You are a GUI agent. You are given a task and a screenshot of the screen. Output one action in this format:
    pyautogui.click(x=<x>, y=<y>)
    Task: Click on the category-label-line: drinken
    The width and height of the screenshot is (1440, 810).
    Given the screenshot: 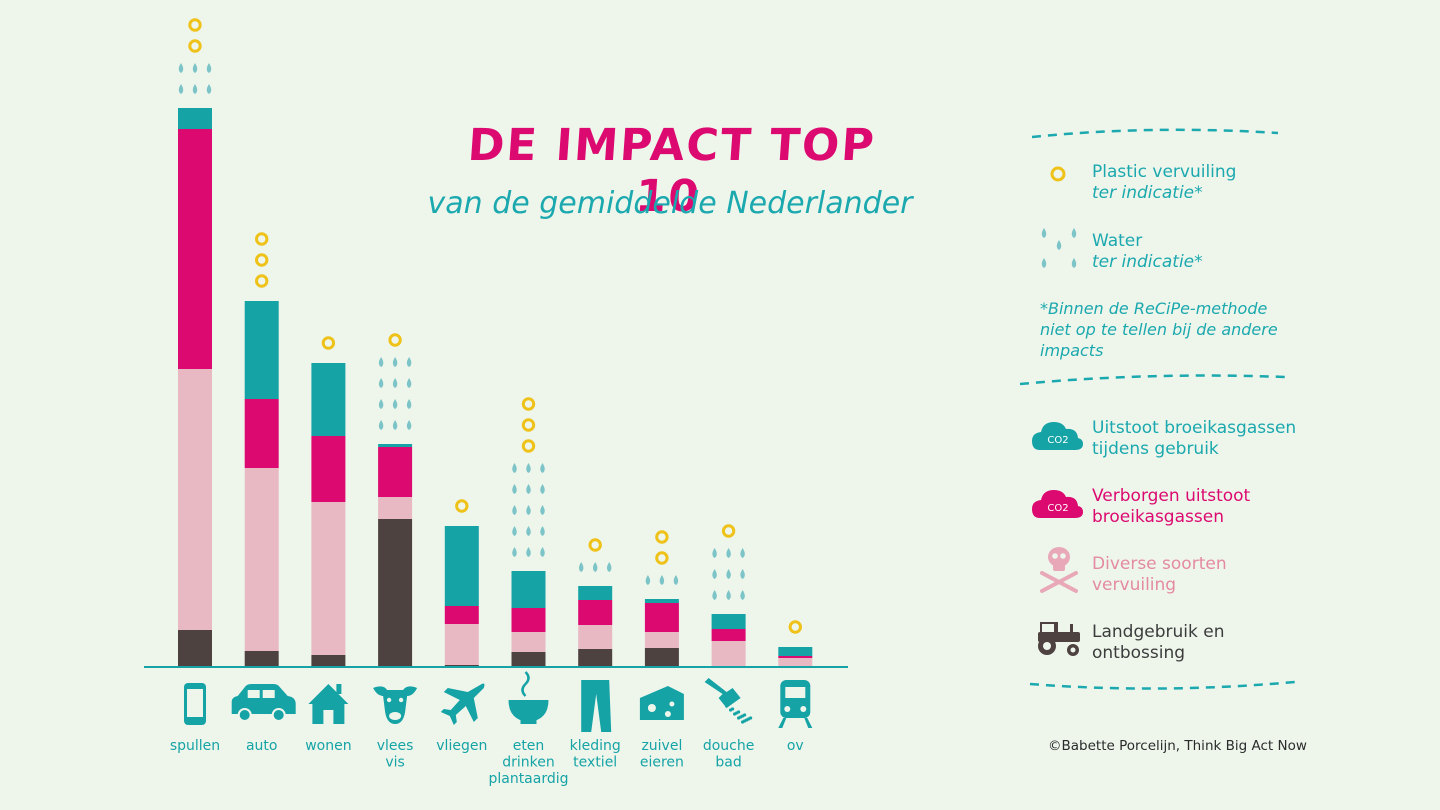 What is the action you would take?
    pyautogui.click(x=528, y=763)
    